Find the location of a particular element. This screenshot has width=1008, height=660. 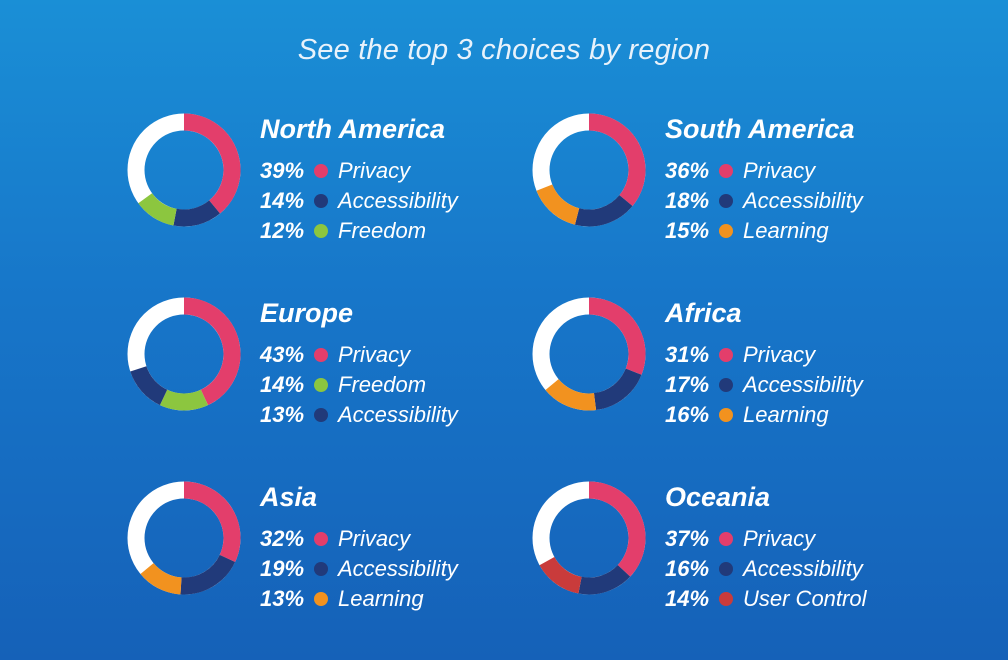

percent-label: 36% is located at coordinates (687, 170).